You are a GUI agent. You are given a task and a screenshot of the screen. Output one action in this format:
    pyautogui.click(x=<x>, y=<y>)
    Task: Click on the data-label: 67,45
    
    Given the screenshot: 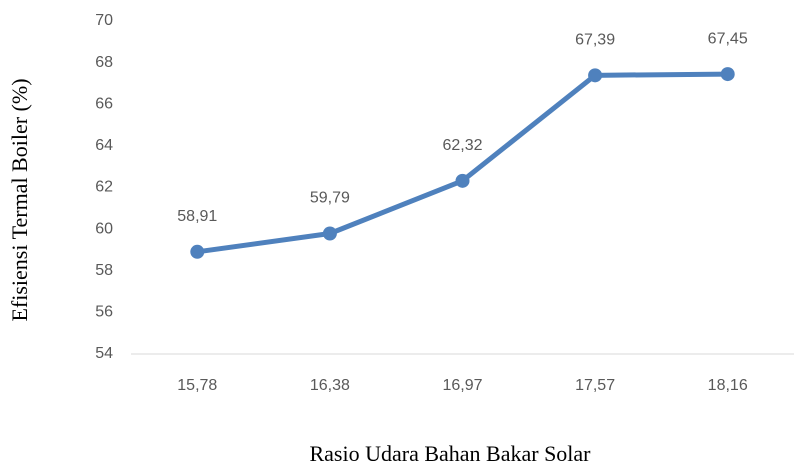 What is the action you would take?
    pyautogui.click(x=728, y=38)
    